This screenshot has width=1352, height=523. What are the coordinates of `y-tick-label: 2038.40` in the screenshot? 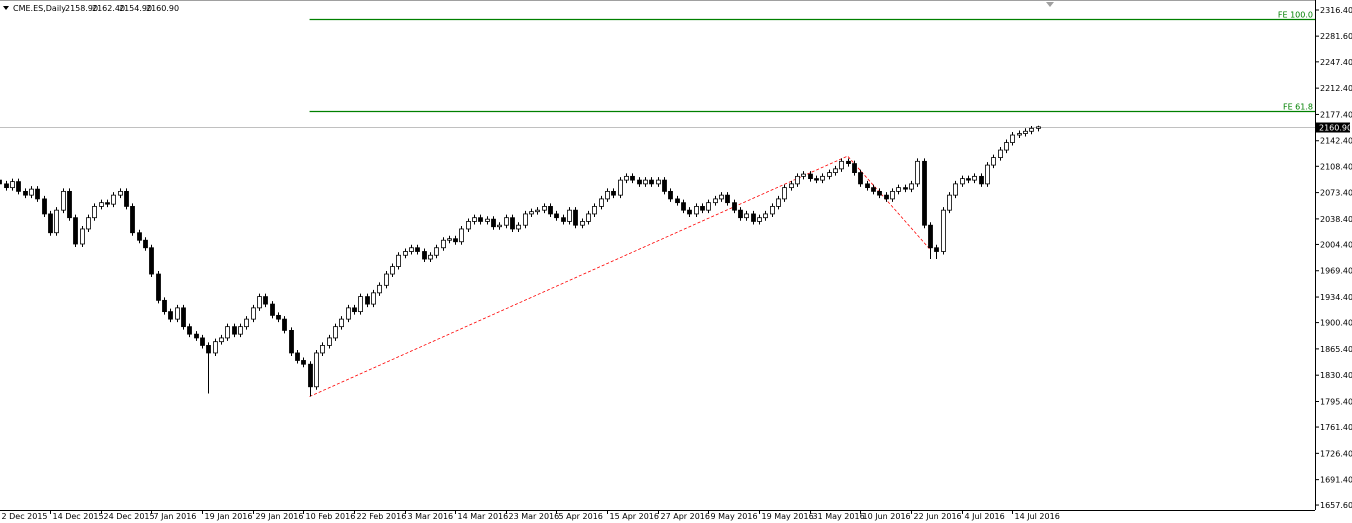 It's located at (1336, 219).